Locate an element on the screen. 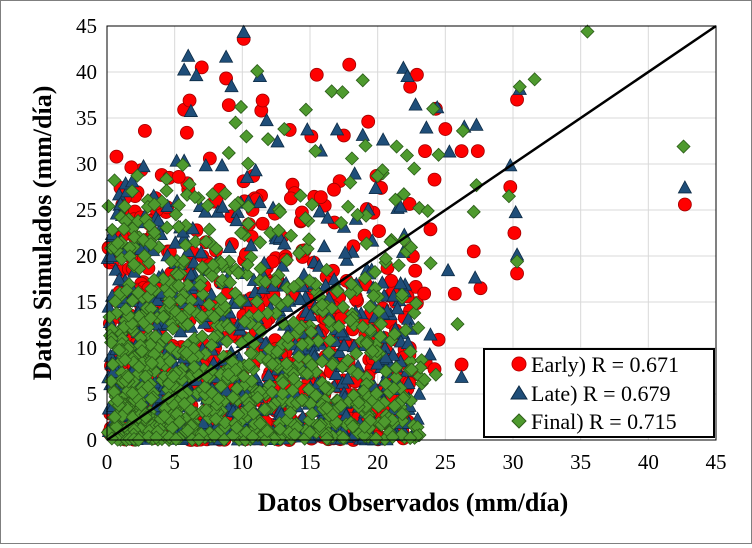  x-tick-label: 25 is located at coordinates (445, 462).